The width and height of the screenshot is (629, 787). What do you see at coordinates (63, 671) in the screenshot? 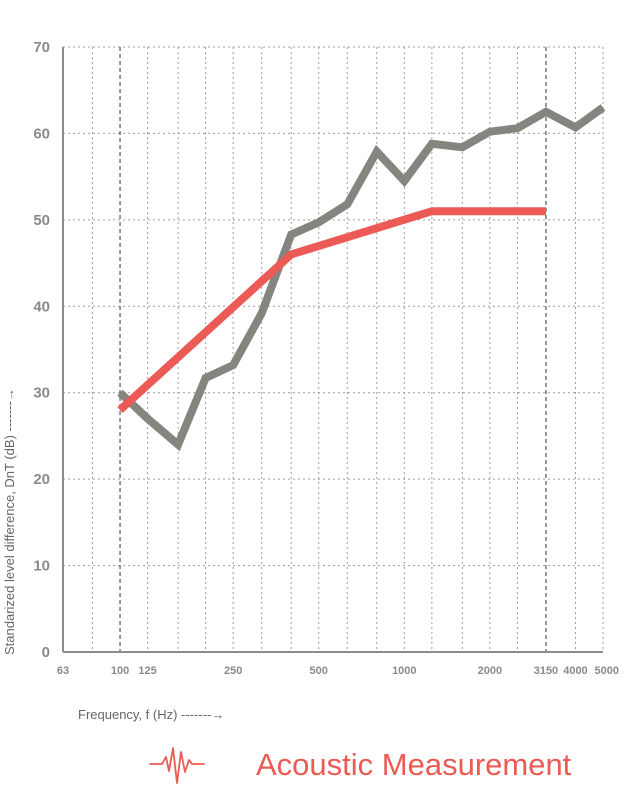
I see `x-tick-label: 63` at bounding box center [63, 671].